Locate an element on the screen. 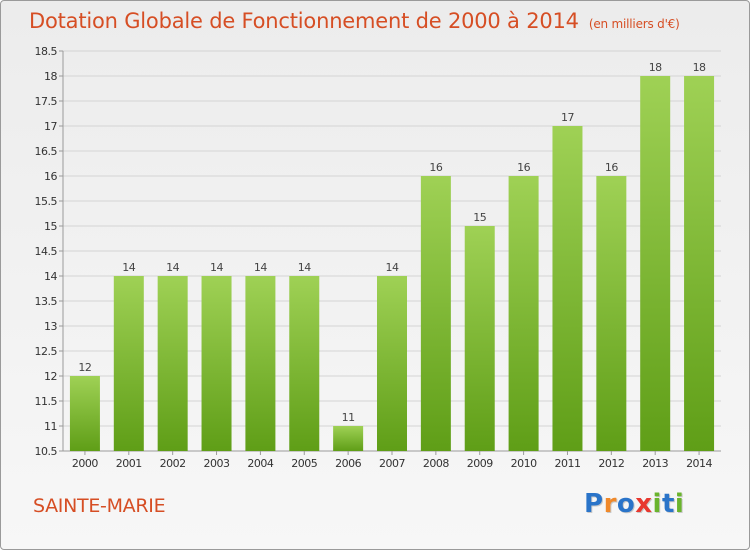 The height and width of the screenshot is (550, 750). y-tick-label: 15 is located at coordinates (50, 226).